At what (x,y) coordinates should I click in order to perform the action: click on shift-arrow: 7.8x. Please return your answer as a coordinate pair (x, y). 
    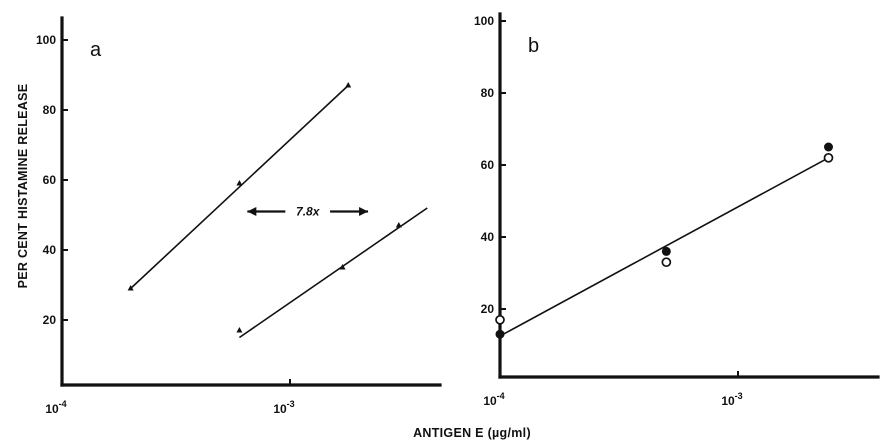
    Looking at the image, I should click on (308, 212).